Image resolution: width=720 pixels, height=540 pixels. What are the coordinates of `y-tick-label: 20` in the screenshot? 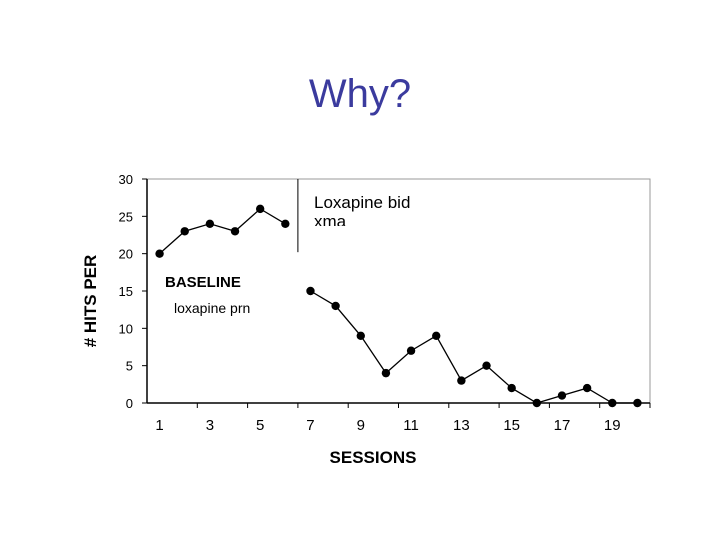 It's located at (126, 254).